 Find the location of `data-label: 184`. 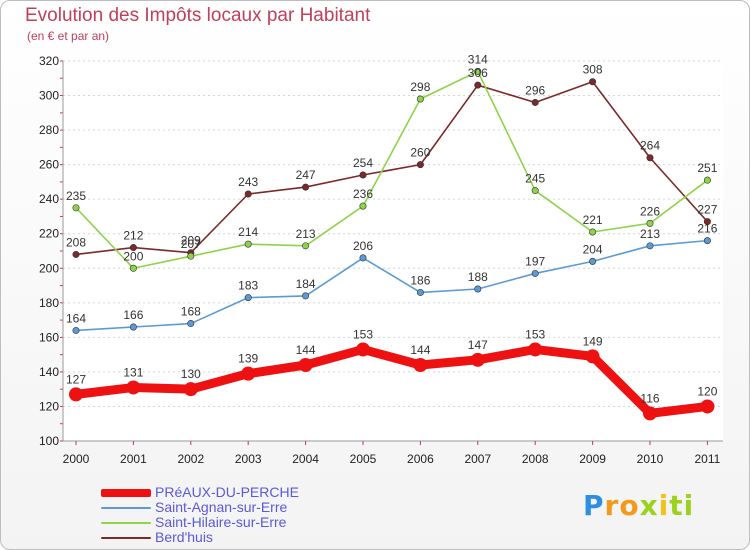

data-label: 184 is located at coordinates (306, 284).